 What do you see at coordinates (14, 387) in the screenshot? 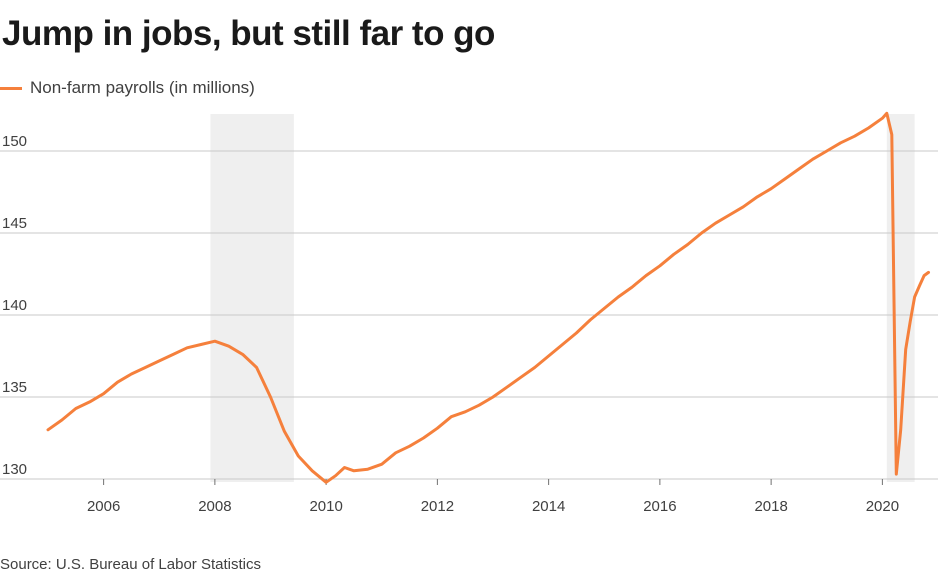
I see `y-tick-label-135: 135` at bounding box center [14, 387].